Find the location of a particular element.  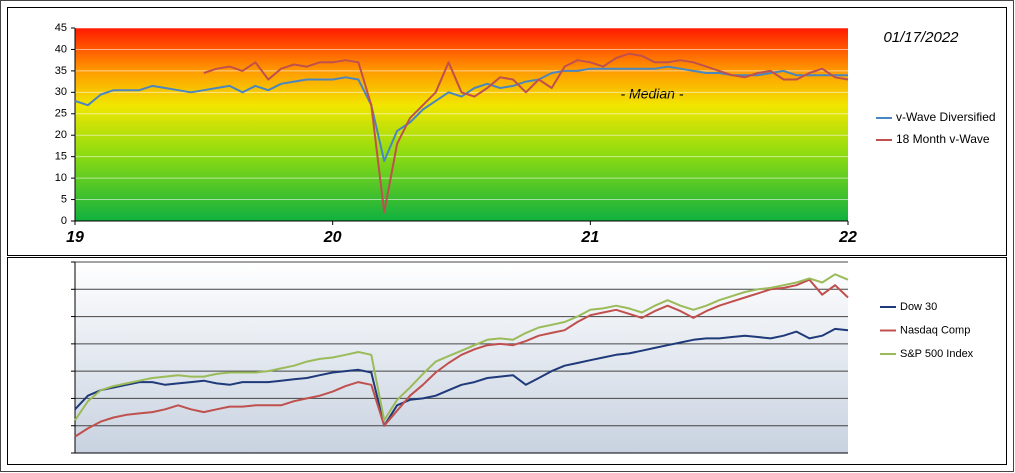

date-label: 01/17/2022 is located at coordinates (921, 37).